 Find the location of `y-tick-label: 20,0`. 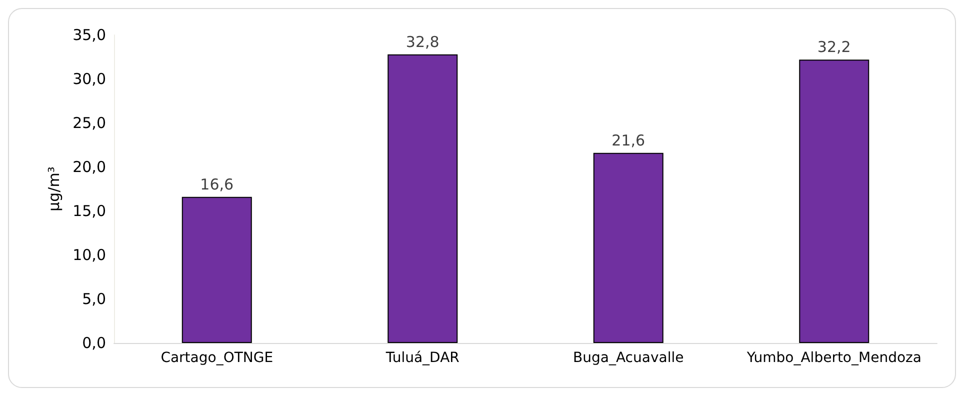

y-tick-label: 20,0 is located at coordinates (89, 167).